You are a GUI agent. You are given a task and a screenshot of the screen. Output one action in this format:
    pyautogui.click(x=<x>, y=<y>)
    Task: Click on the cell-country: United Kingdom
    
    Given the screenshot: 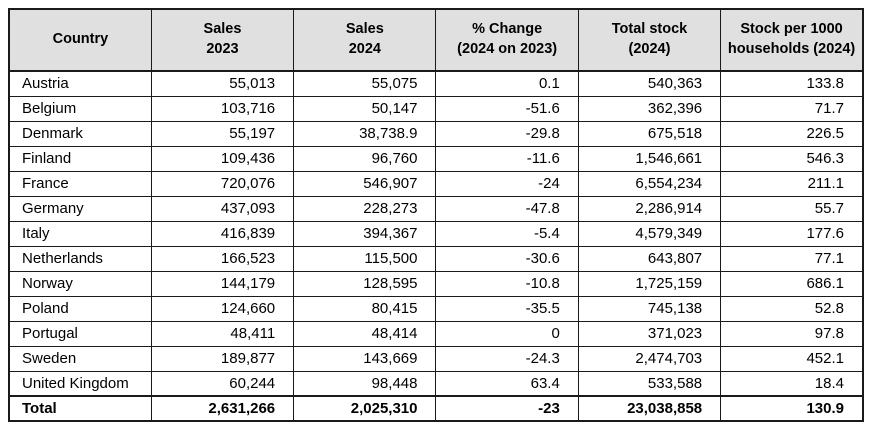 What is the action you would take?
    pyautogui.click(x=80, y=383)
    